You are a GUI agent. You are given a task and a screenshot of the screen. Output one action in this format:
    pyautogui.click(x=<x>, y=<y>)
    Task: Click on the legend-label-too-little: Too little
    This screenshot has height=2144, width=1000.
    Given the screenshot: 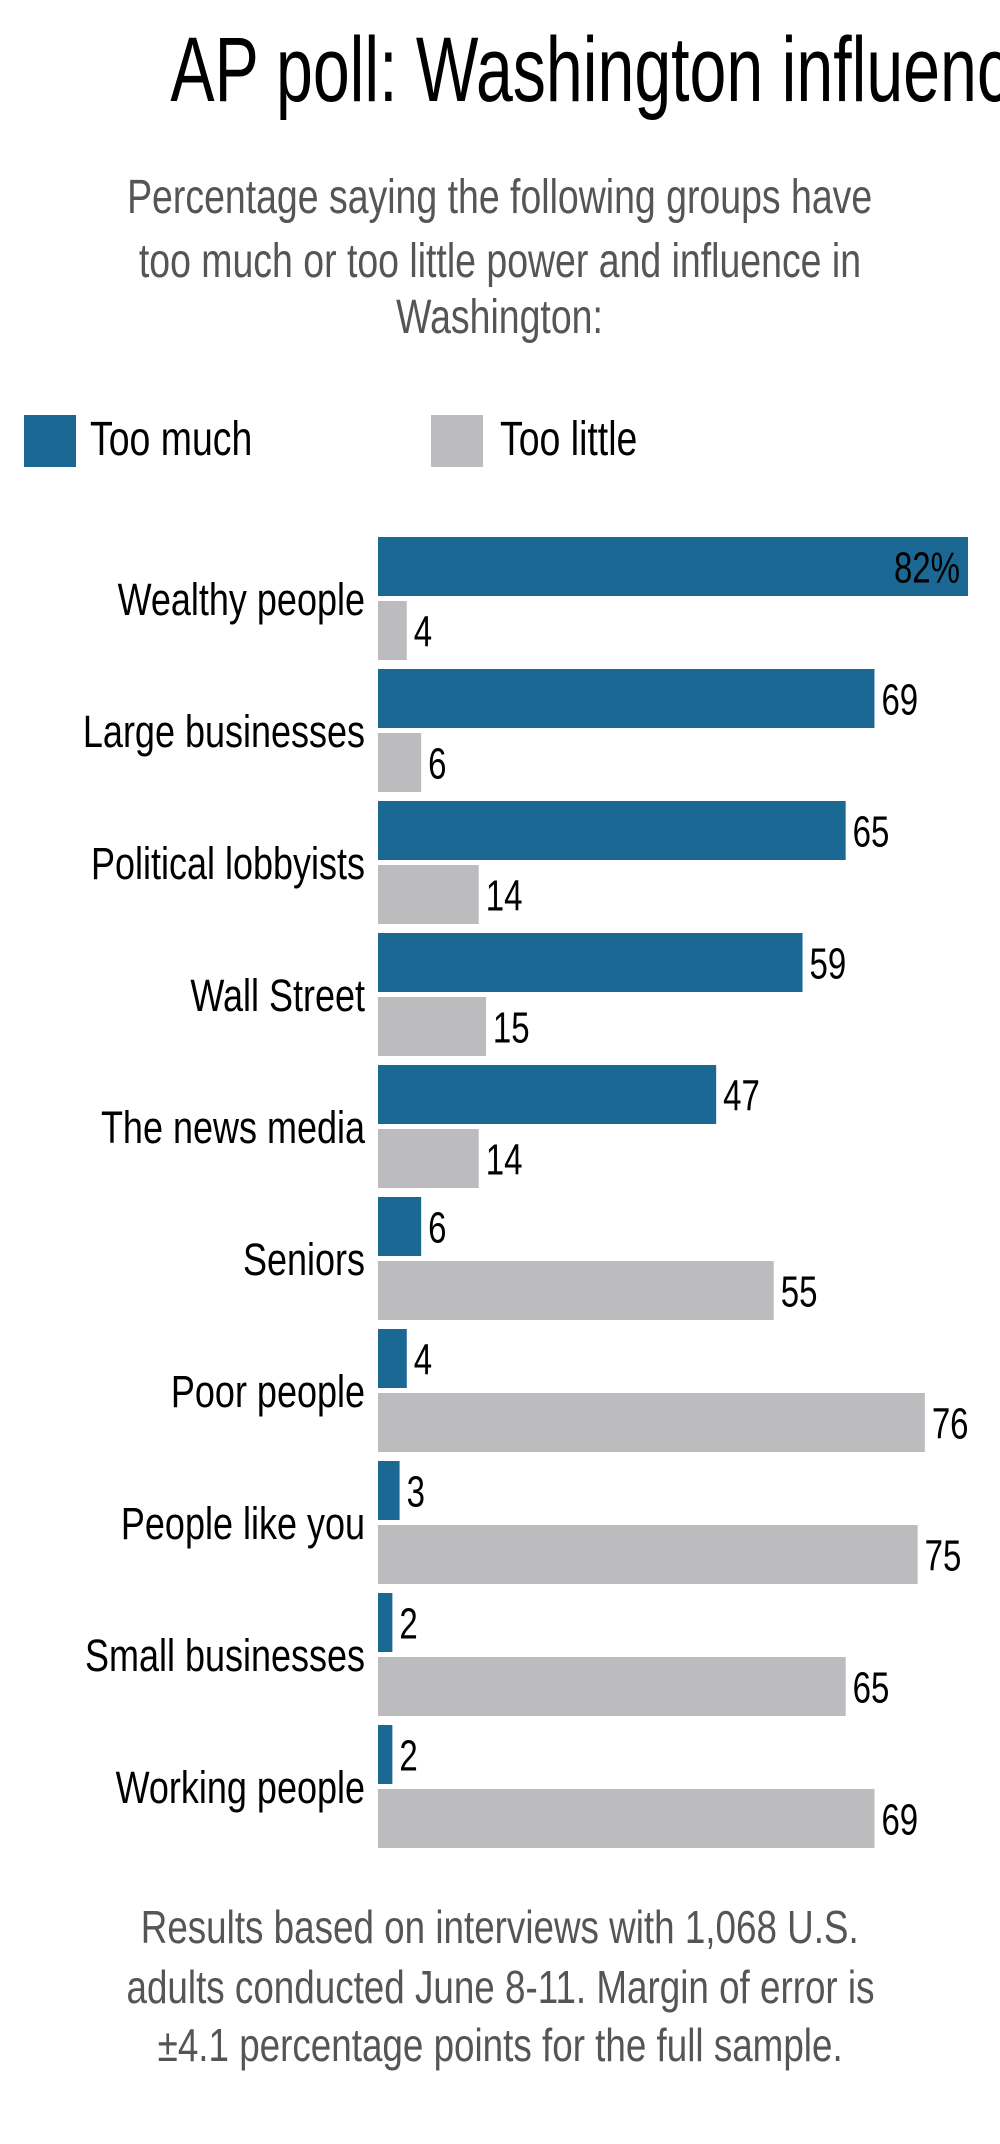 What is the action you would take?
    pyautogui.click(x=569, y=439)
    